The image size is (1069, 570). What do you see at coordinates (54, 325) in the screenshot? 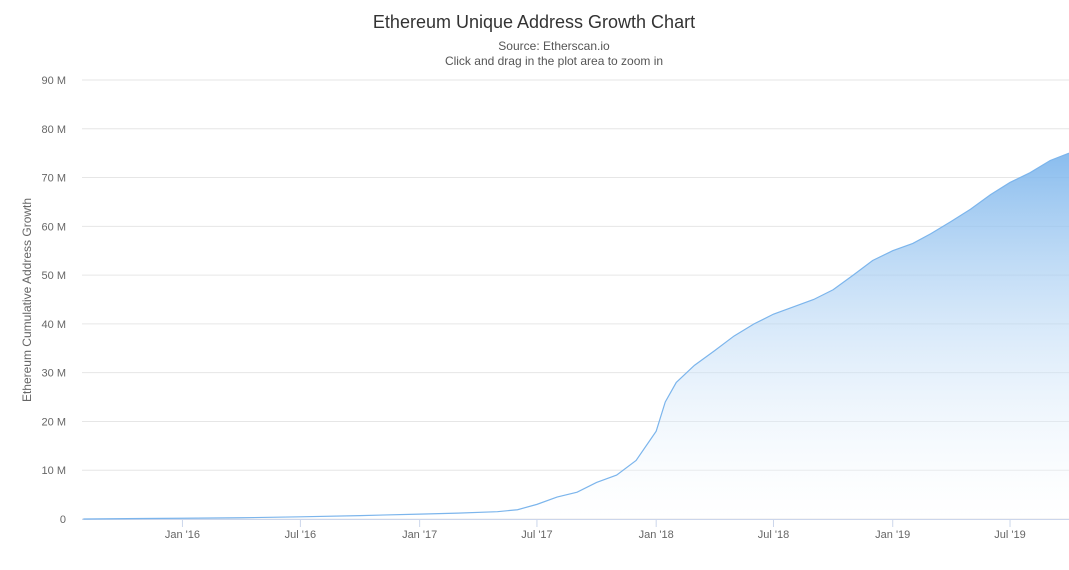
I see `y-tick-label: 40 M` at bounding box center [54, 325].